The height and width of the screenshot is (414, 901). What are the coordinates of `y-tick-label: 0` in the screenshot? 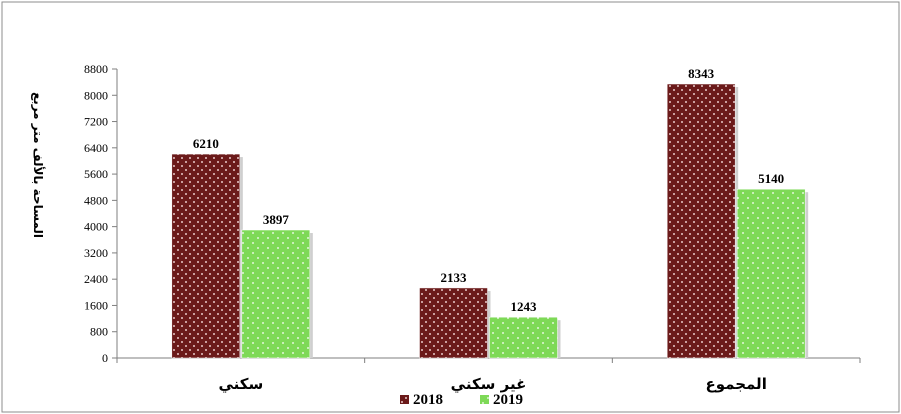 It's located at (105, 358).